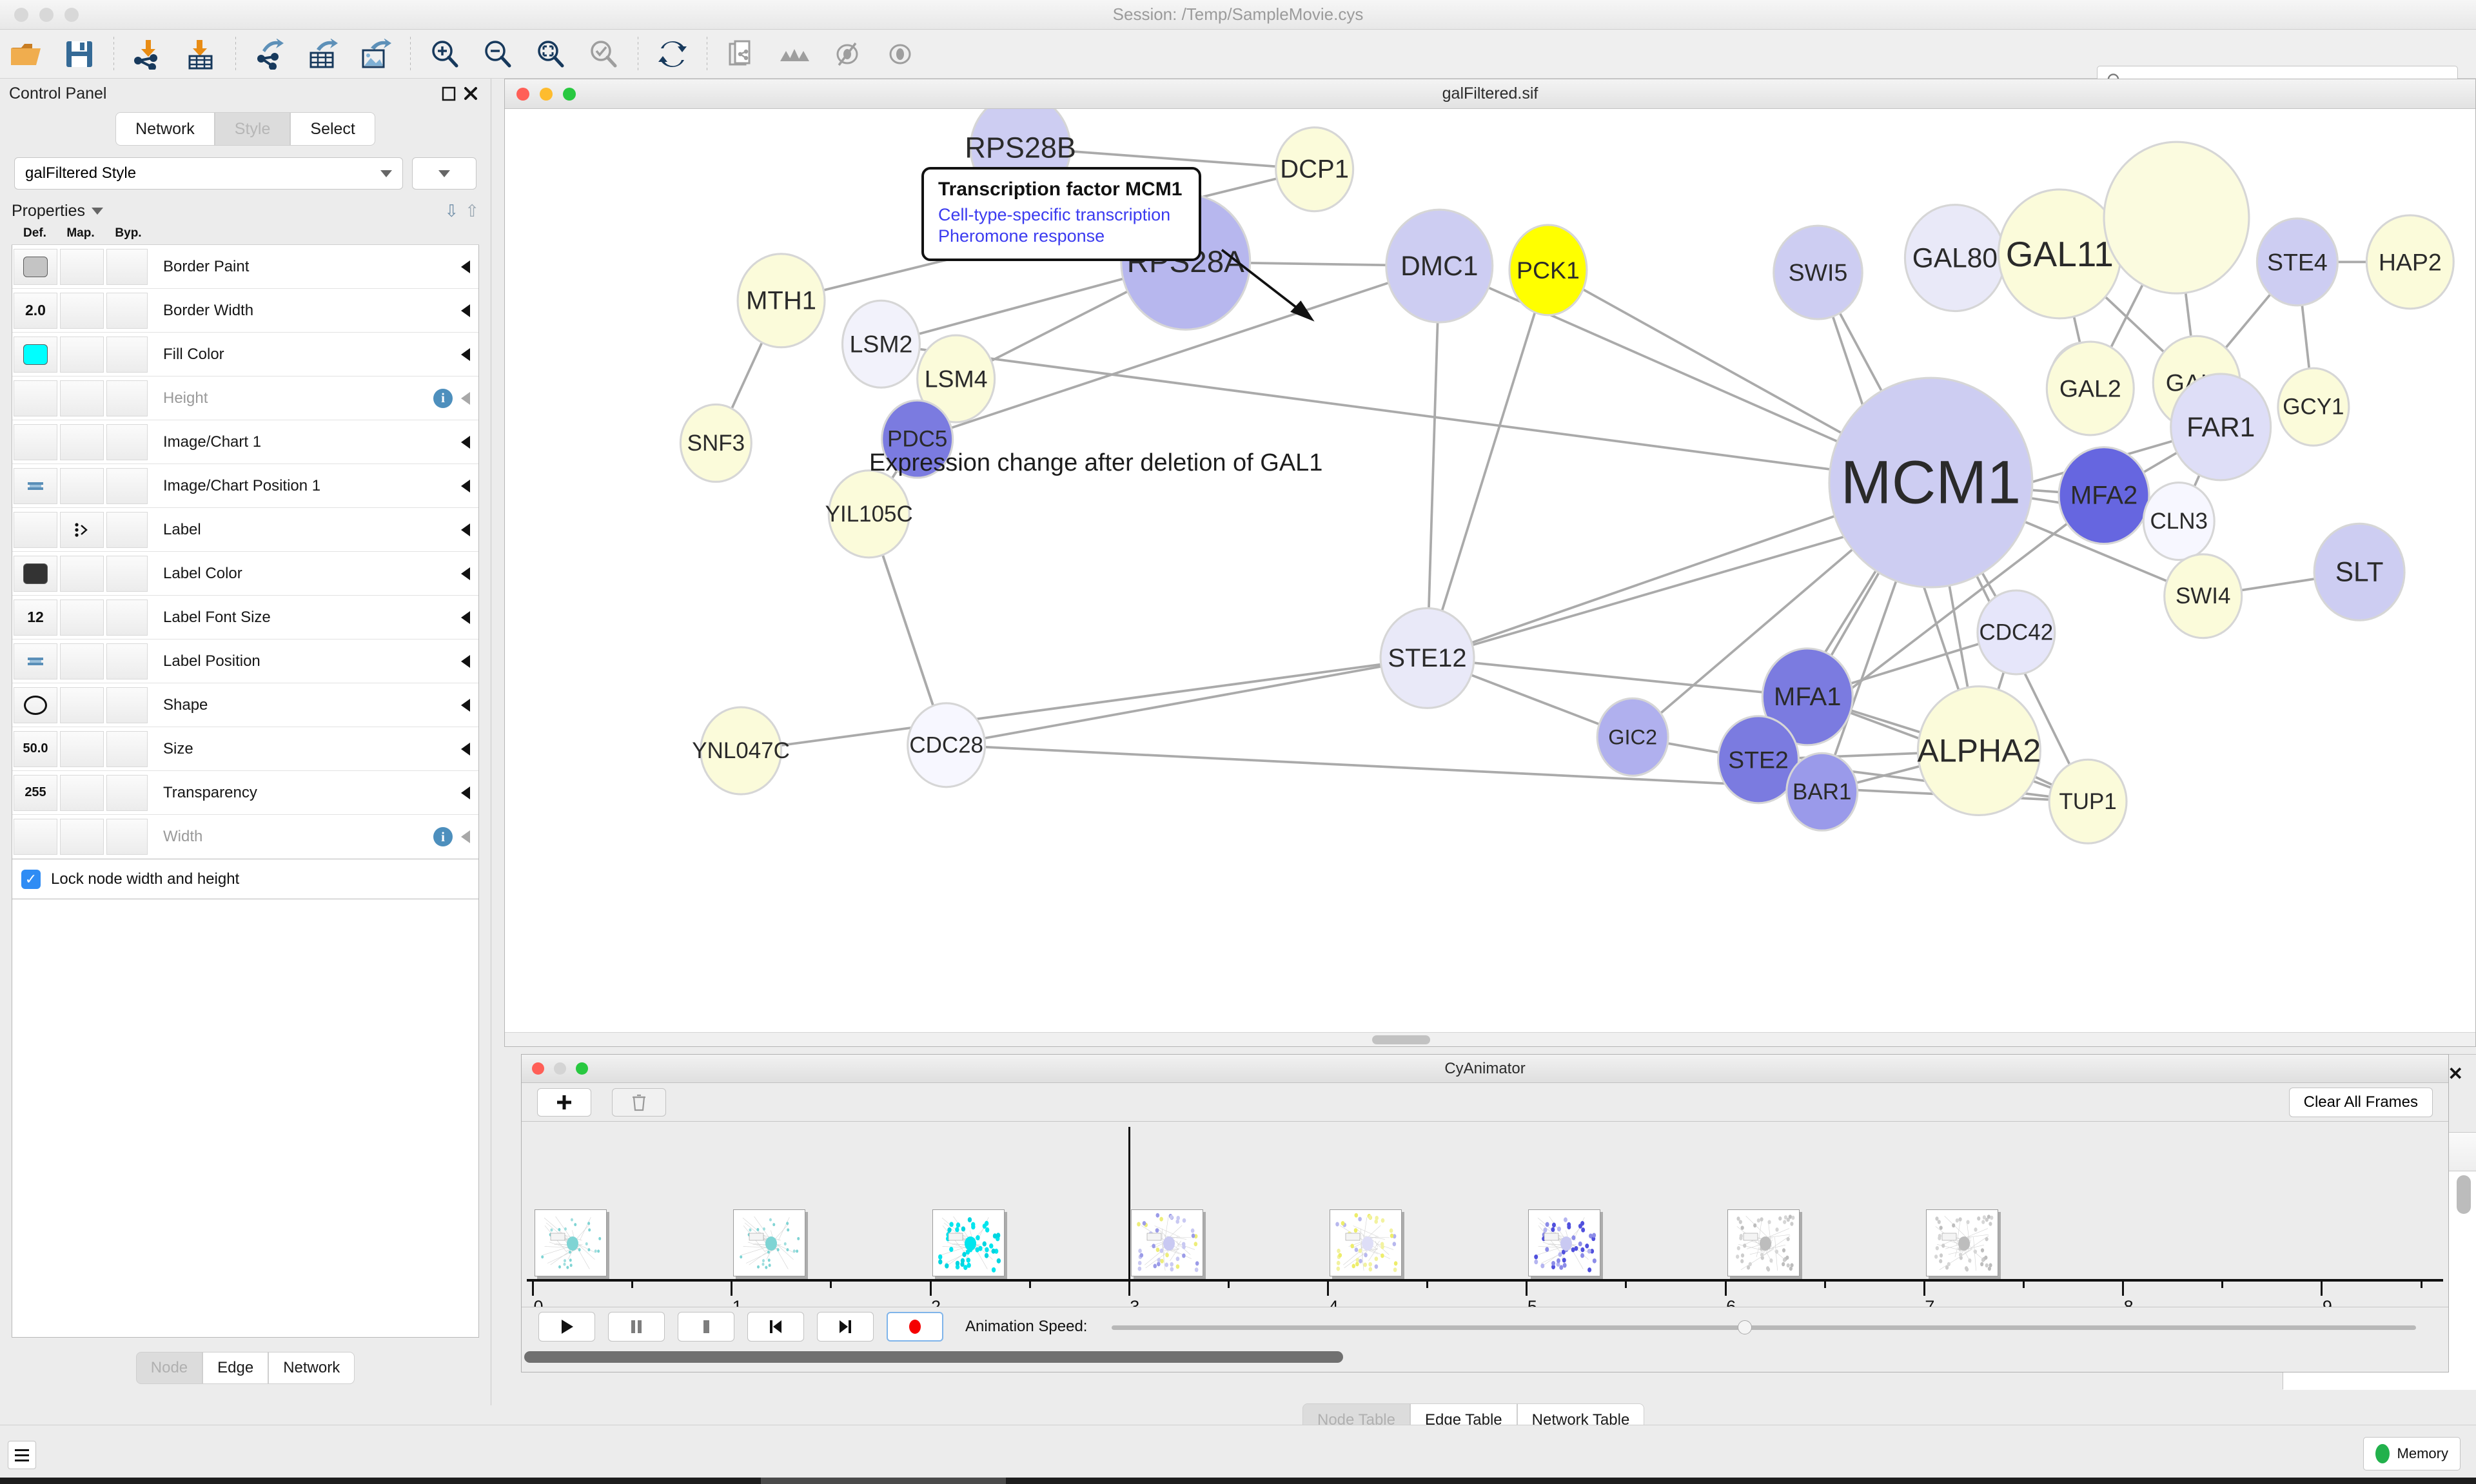 The width and height of the screenshot is (2476, 1484). I want to click on property-row: 2.0 Border Width, so click(245, 311).